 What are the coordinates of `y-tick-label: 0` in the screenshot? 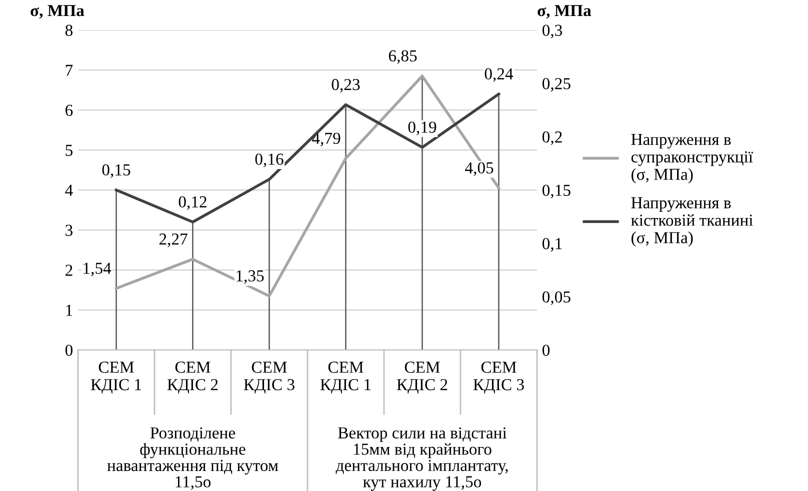 It's located at (69, 350).